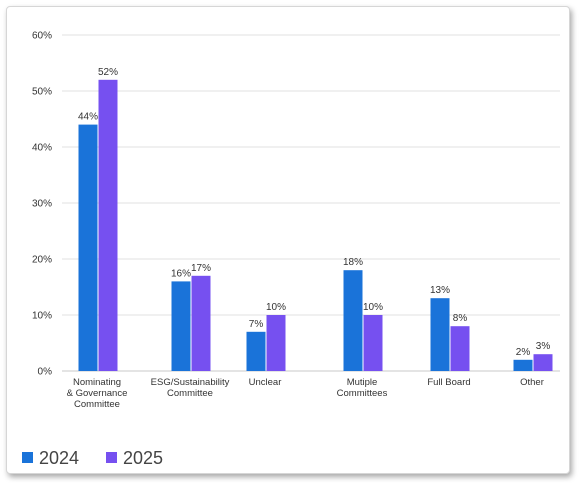 The width and height of the screenshot is (580, 483). I want to click on data-label: 44%, so click(88, 117).